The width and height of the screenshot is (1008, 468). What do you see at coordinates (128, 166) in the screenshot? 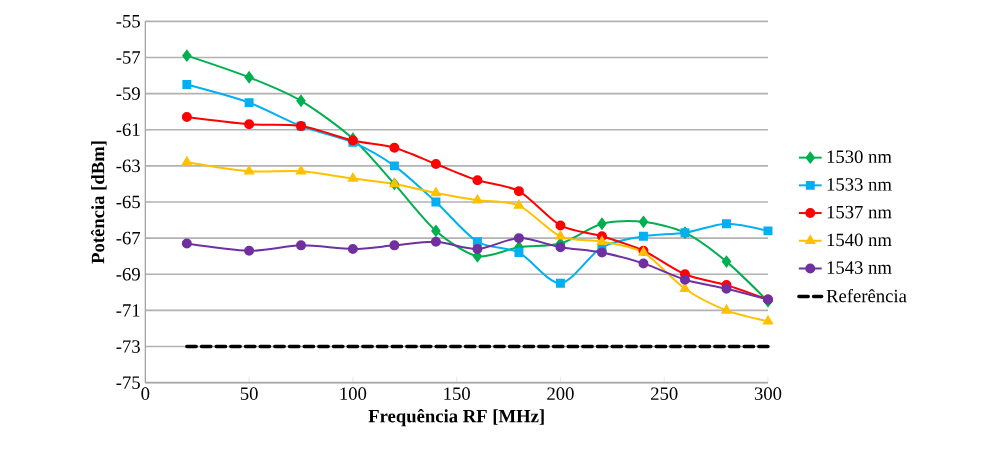
I see `y-tick-label: -63` at bounding box center [128, 166].